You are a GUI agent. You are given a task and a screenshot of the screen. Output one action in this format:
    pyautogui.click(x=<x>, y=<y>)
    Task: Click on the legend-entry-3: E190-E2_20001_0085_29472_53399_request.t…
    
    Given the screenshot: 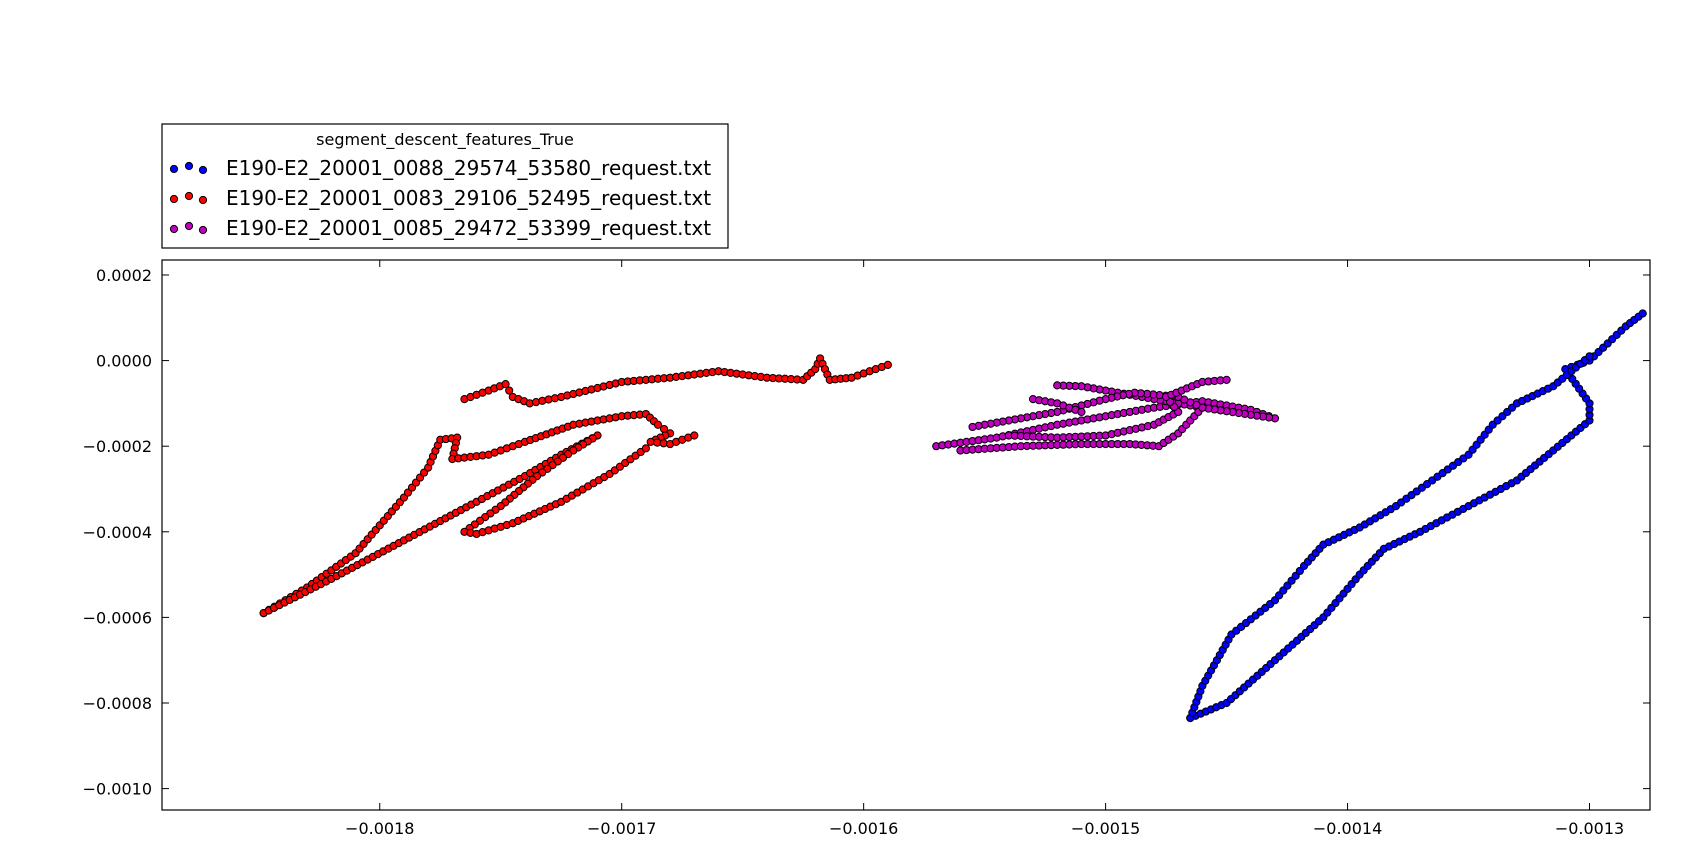 What is the action you would take?
    pyautogui.click(x=440, y=228)
    